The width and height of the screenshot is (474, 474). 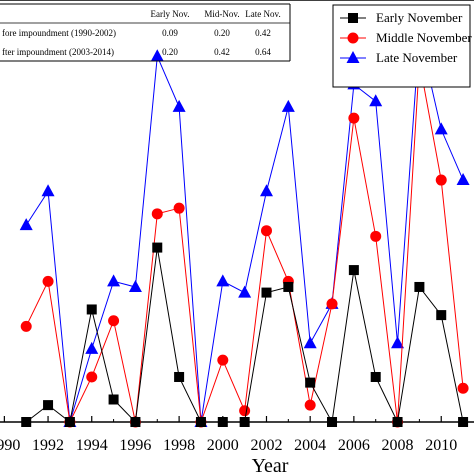 I want to click on legend-label: Late November, so click(x=417, y=57).